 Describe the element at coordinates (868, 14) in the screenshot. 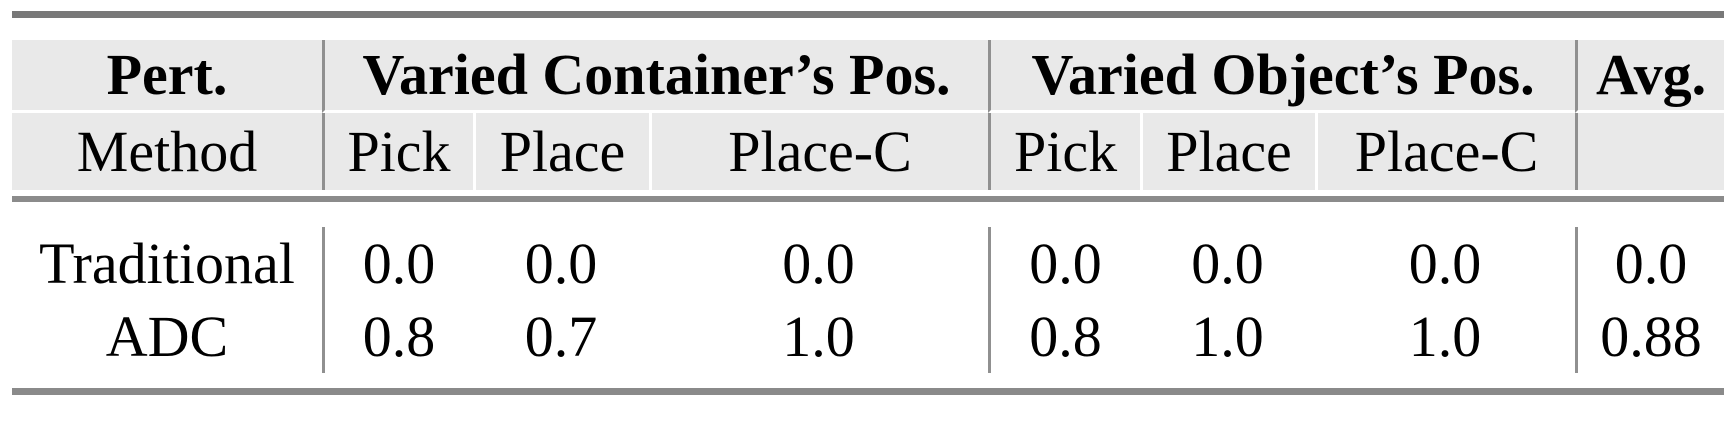

I see `table-top-rule` at that location.